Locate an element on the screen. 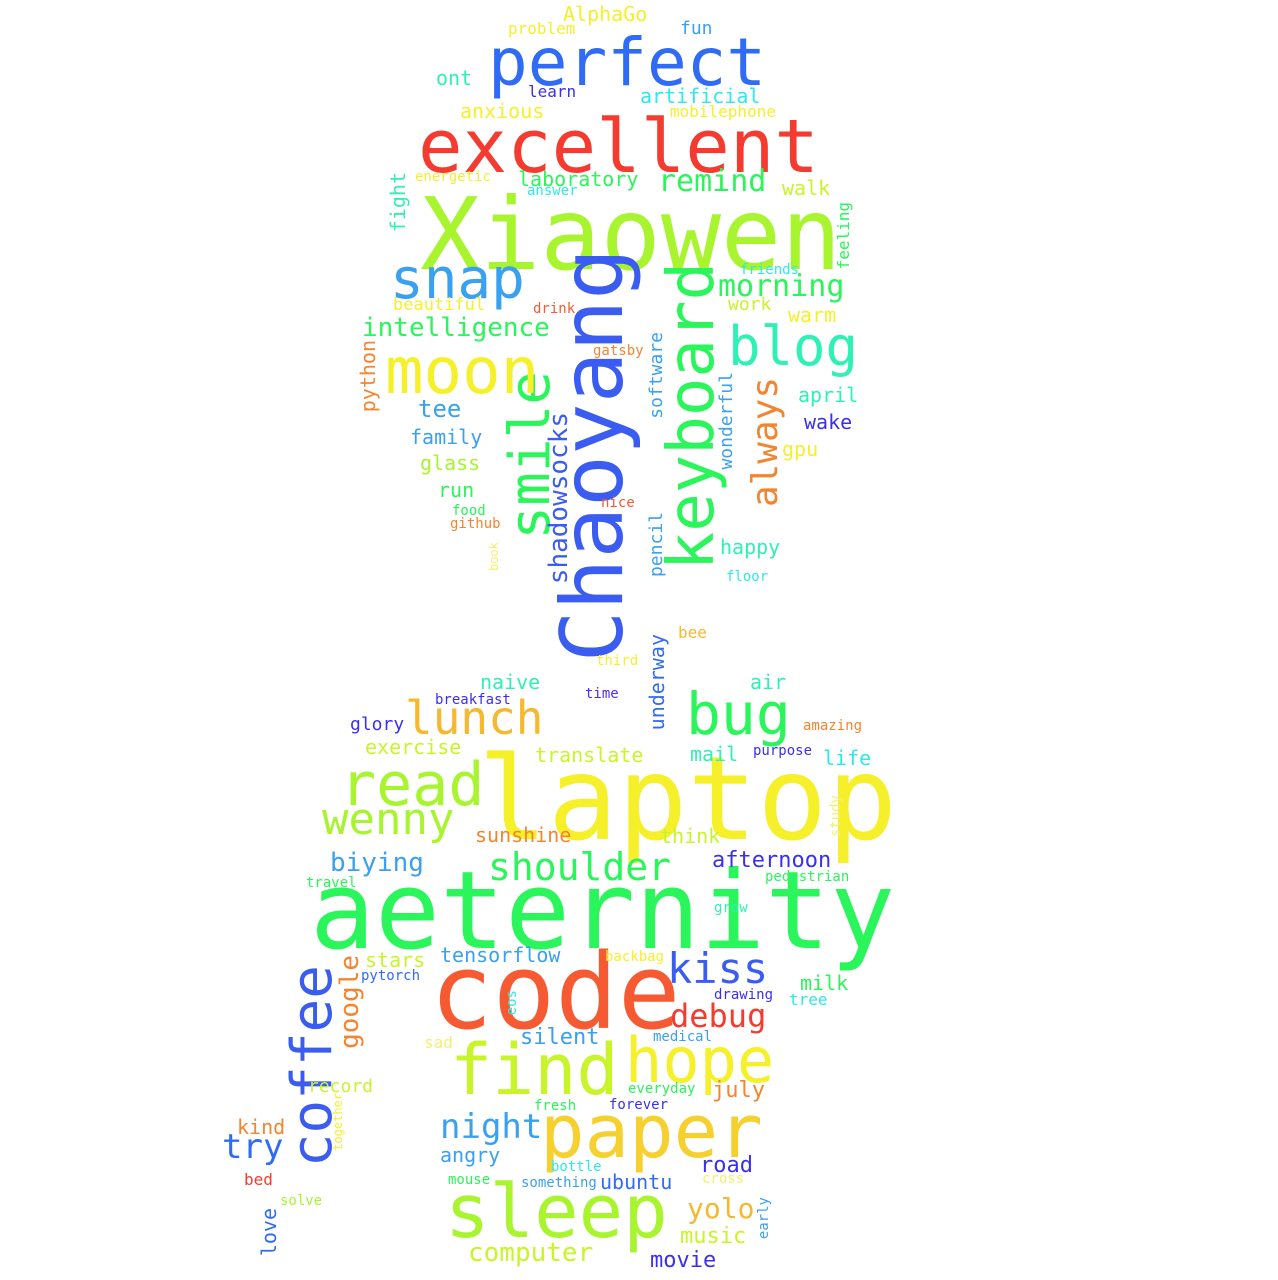 The width and height of the screenshot is (1278, 1280). word-remind: remind is located at coordinates (712, 181).